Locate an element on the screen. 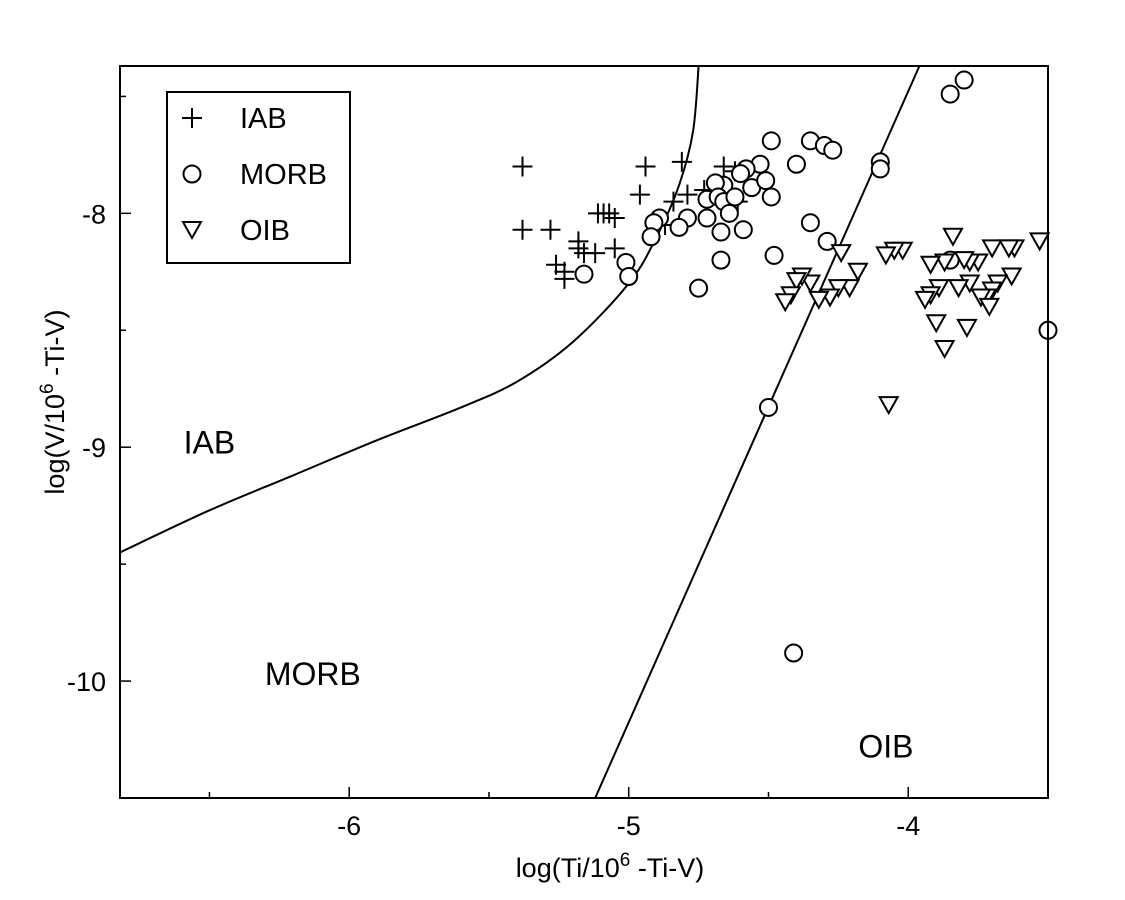  x-tick-label: -5 is located at coordinates (629, 826).